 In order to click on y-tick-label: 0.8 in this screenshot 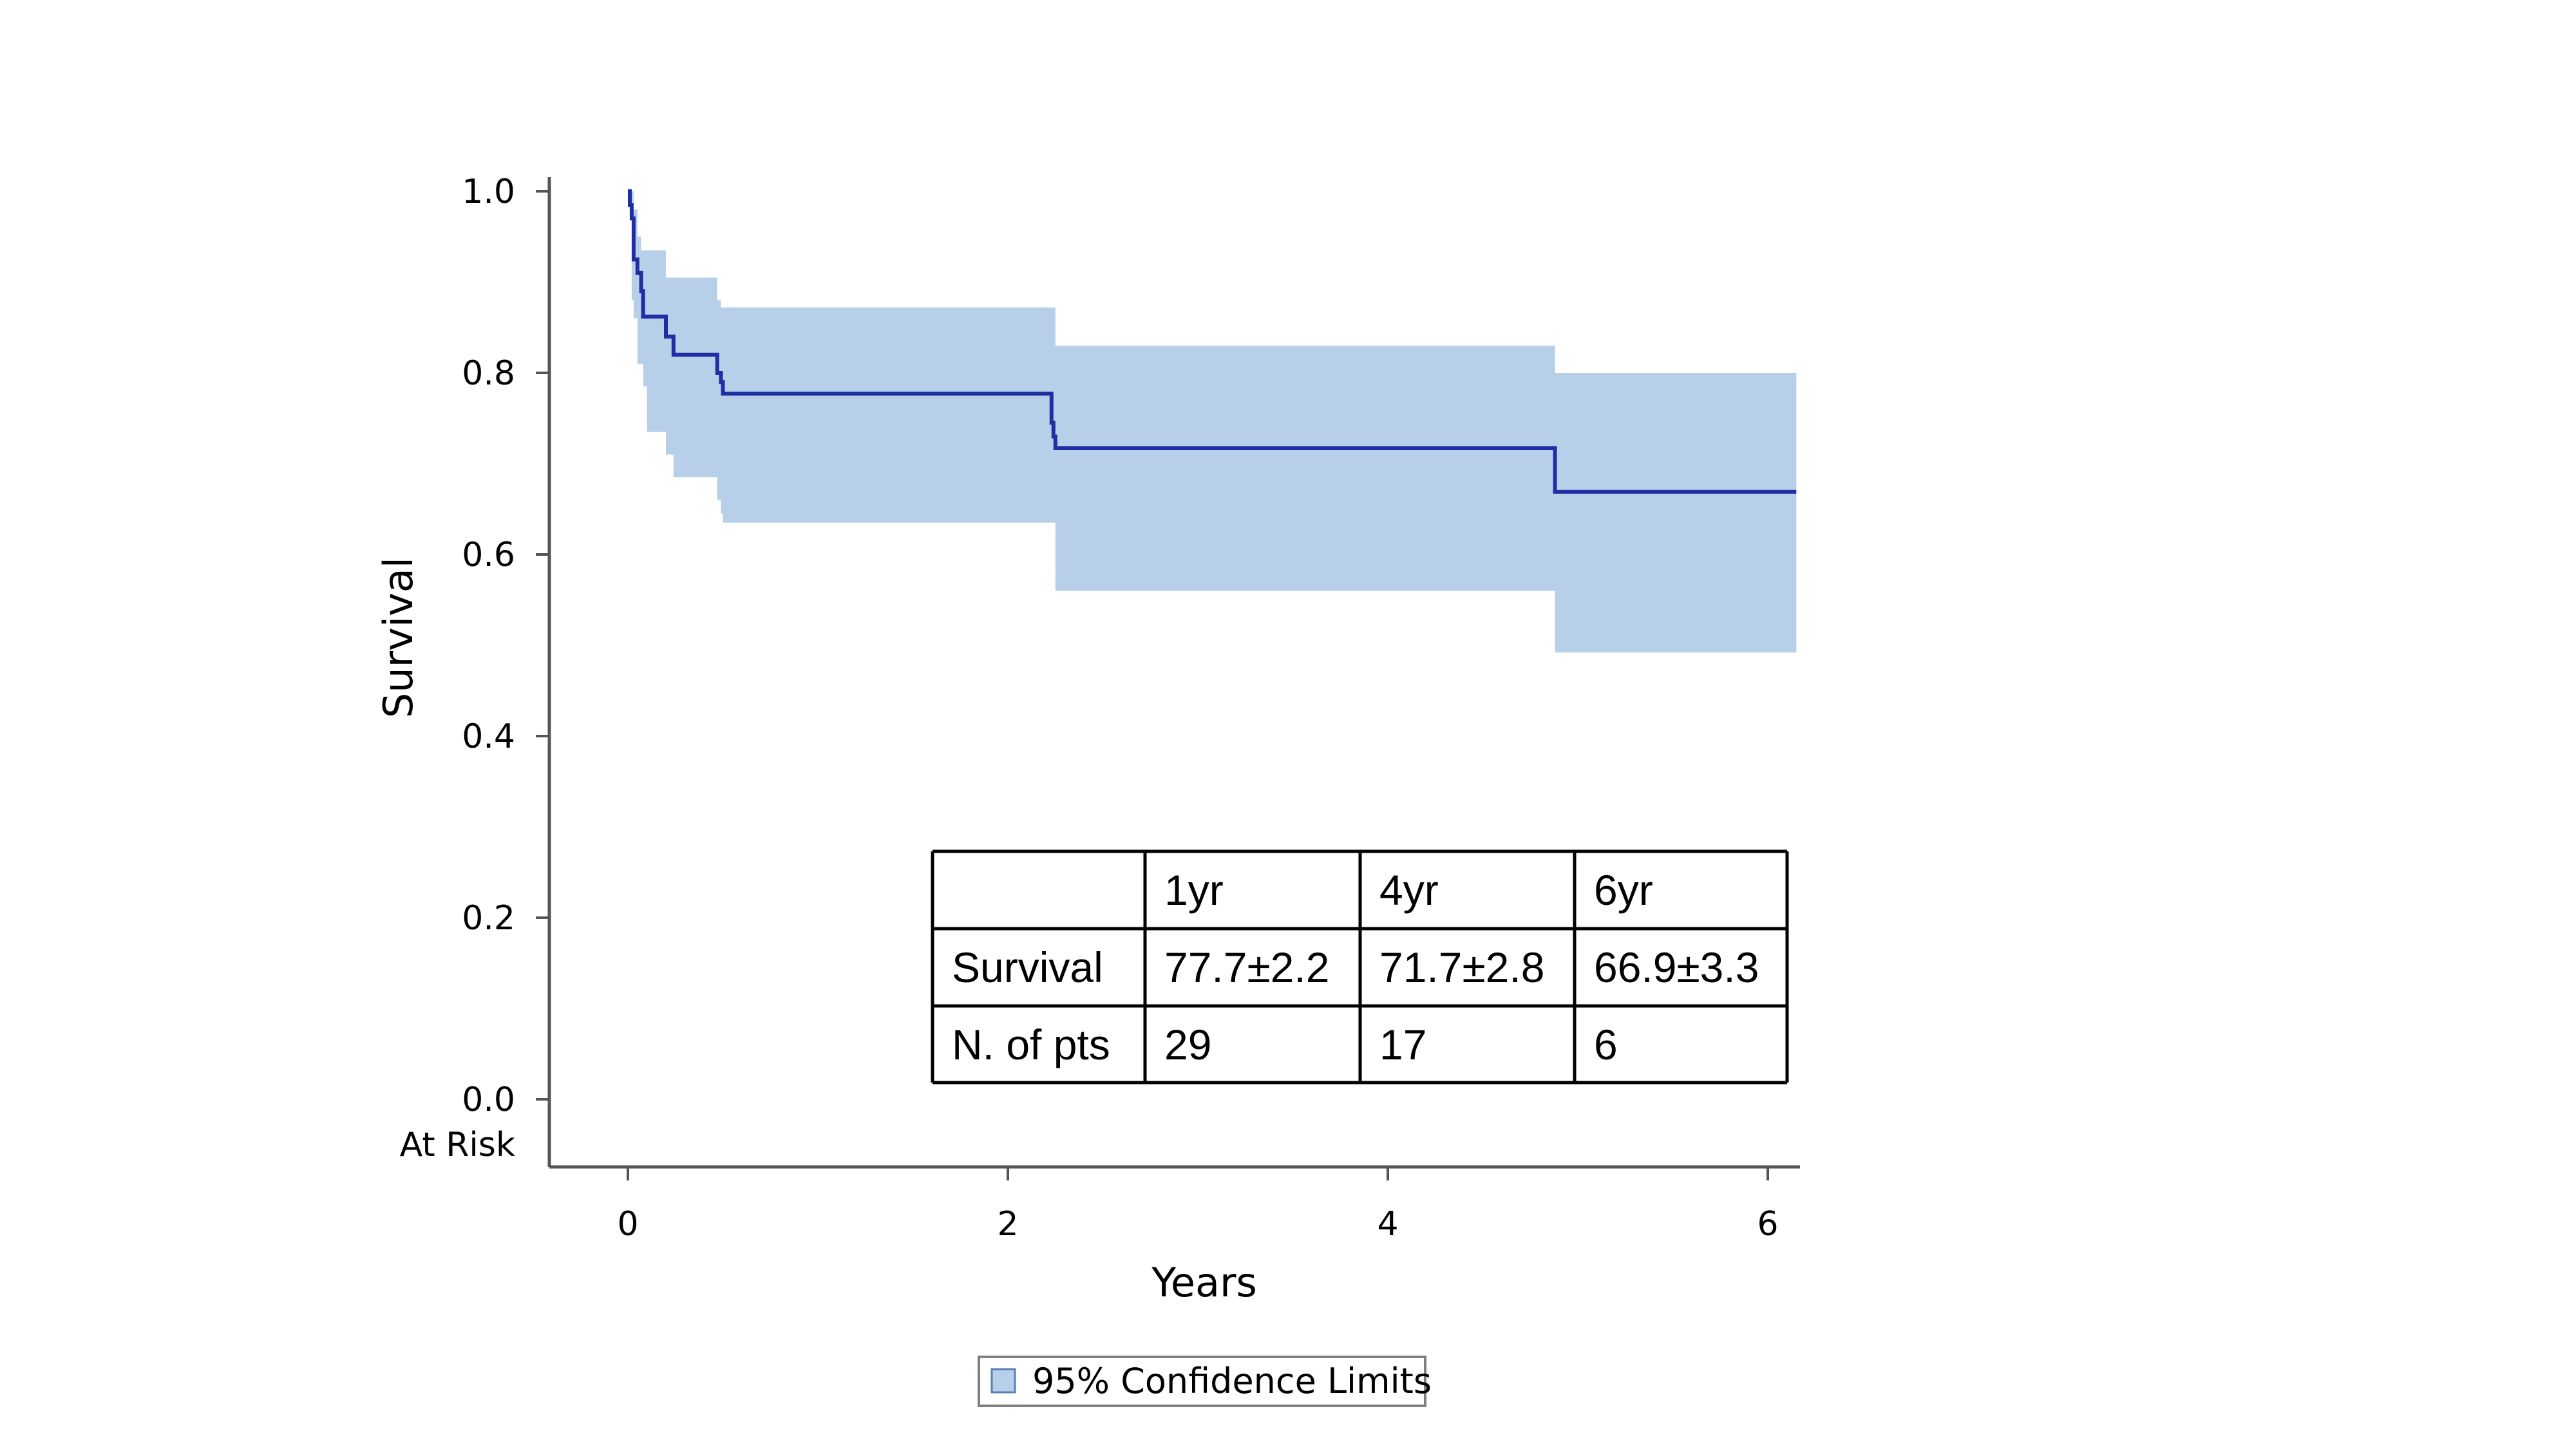, I will do `click(489, 373)`.